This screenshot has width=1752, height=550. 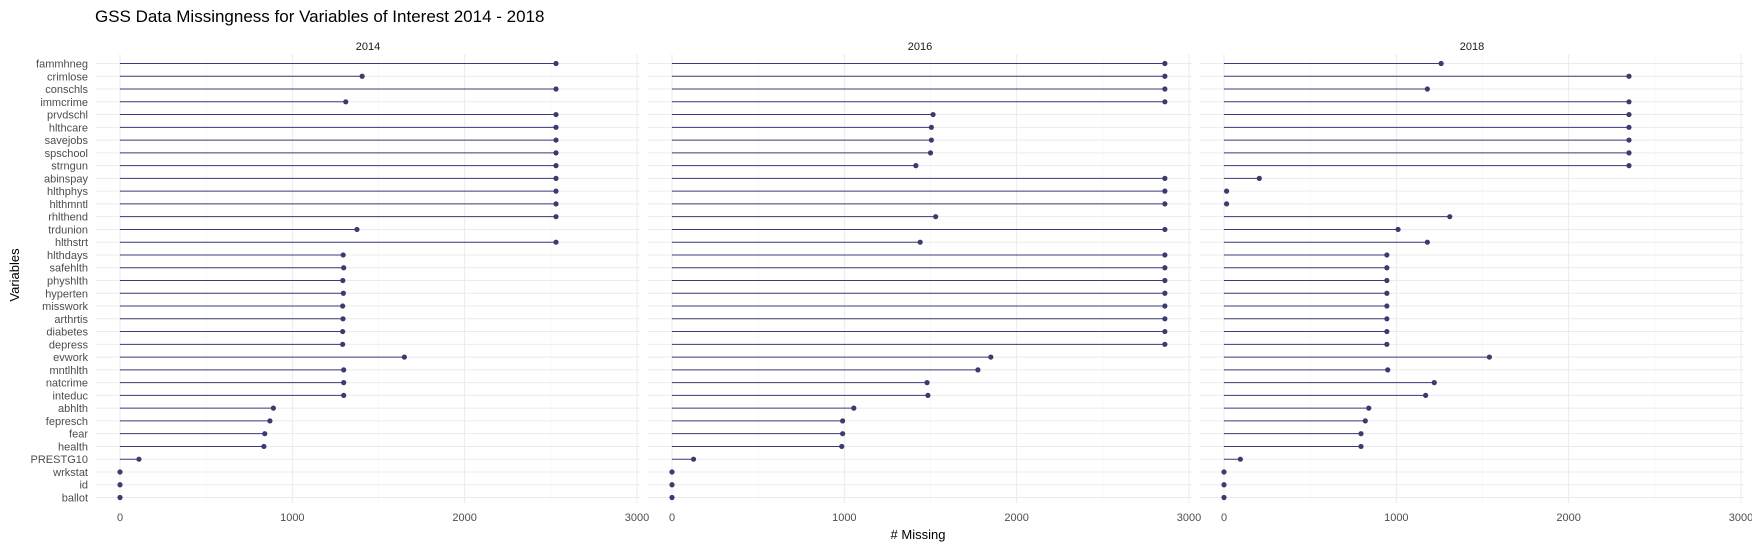 I want to click on y-tick-label: strngun, so click(x=69, y=167).